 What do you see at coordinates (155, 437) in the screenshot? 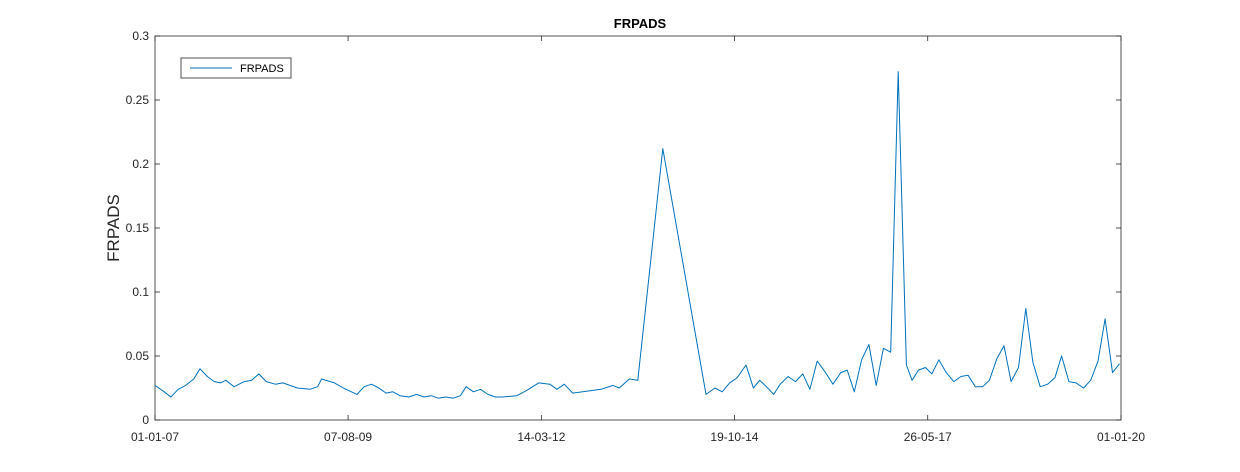
I see `x-tick-label: 01-01-07` at bounding box center [155, 437].